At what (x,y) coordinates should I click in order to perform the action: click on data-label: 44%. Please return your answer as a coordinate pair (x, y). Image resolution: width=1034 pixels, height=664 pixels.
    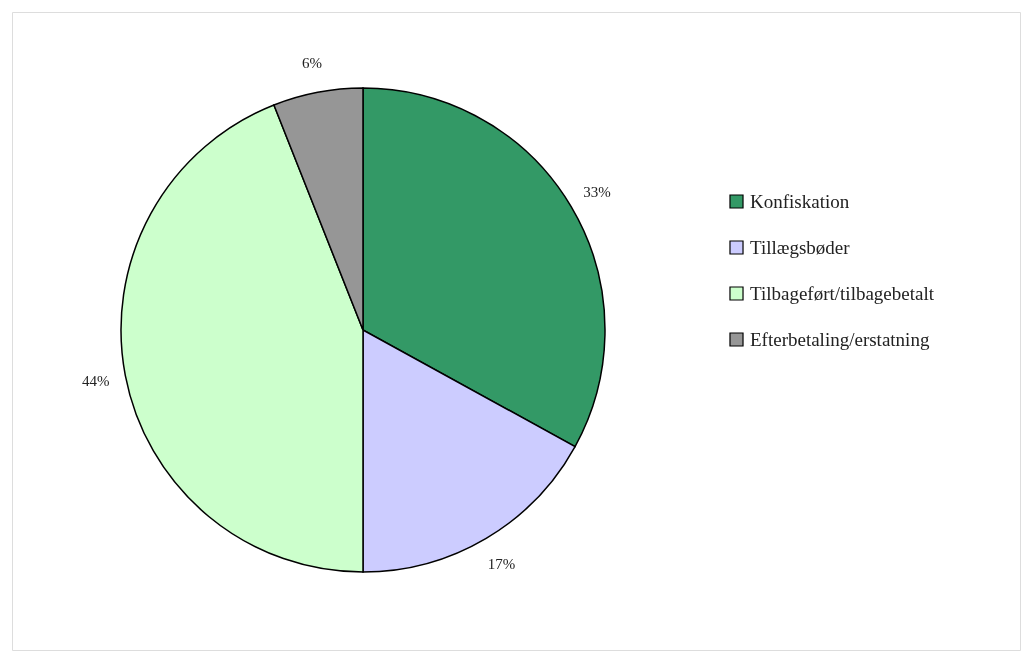
    Looking at the image, I should click on (96, 380).